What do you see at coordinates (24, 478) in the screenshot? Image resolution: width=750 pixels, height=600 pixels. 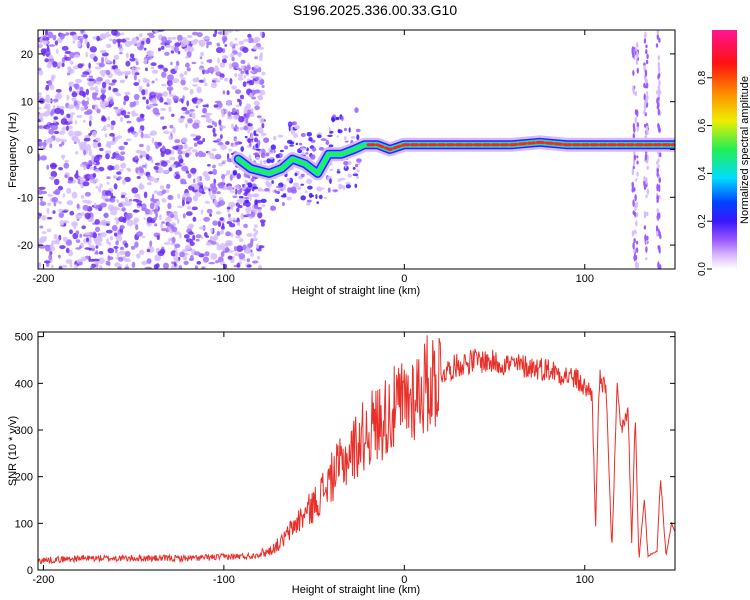 I see `y-tick-label: 200` at bounding box center [24, 478].